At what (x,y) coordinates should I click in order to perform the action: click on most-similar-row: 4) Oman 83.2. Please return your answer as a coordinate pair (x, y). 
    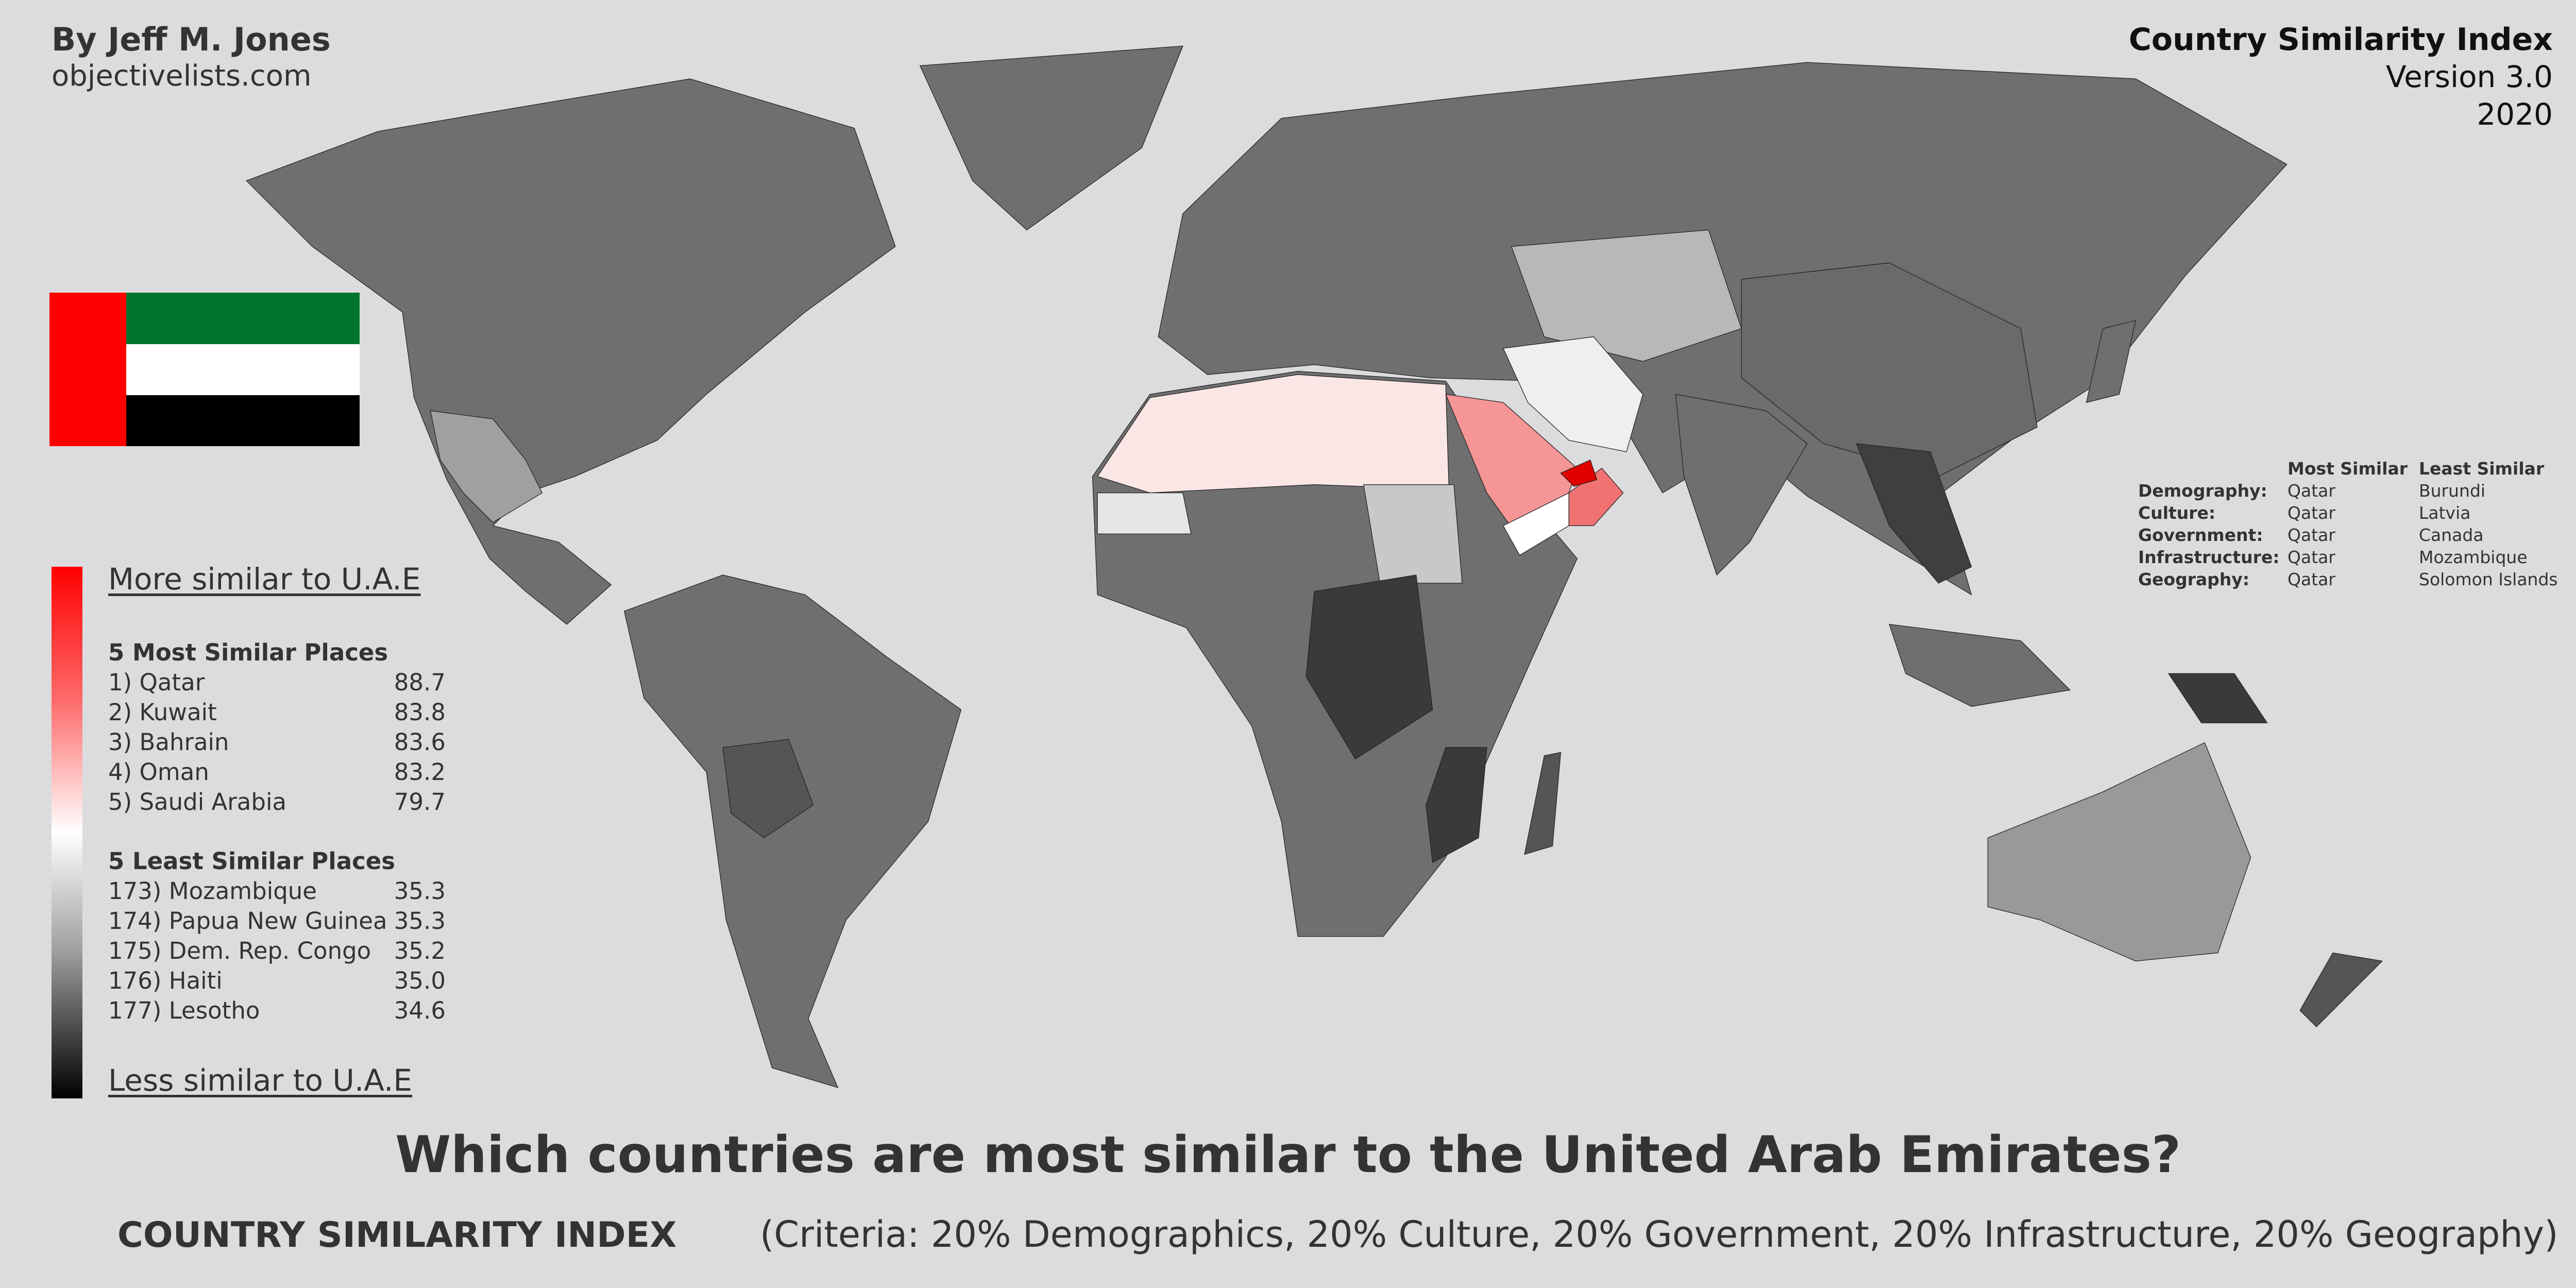
    Looking at the image, I should click on (277, 772).